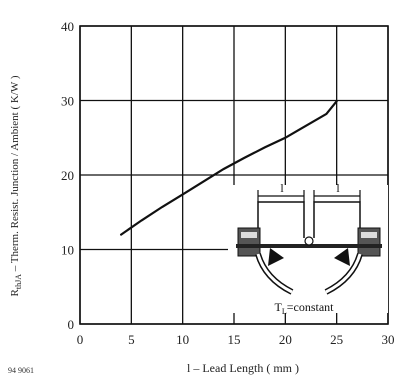  Describe the element at coordinates (21, 370) in the screenshot. I see `figure-code: 94 9061` at that location.